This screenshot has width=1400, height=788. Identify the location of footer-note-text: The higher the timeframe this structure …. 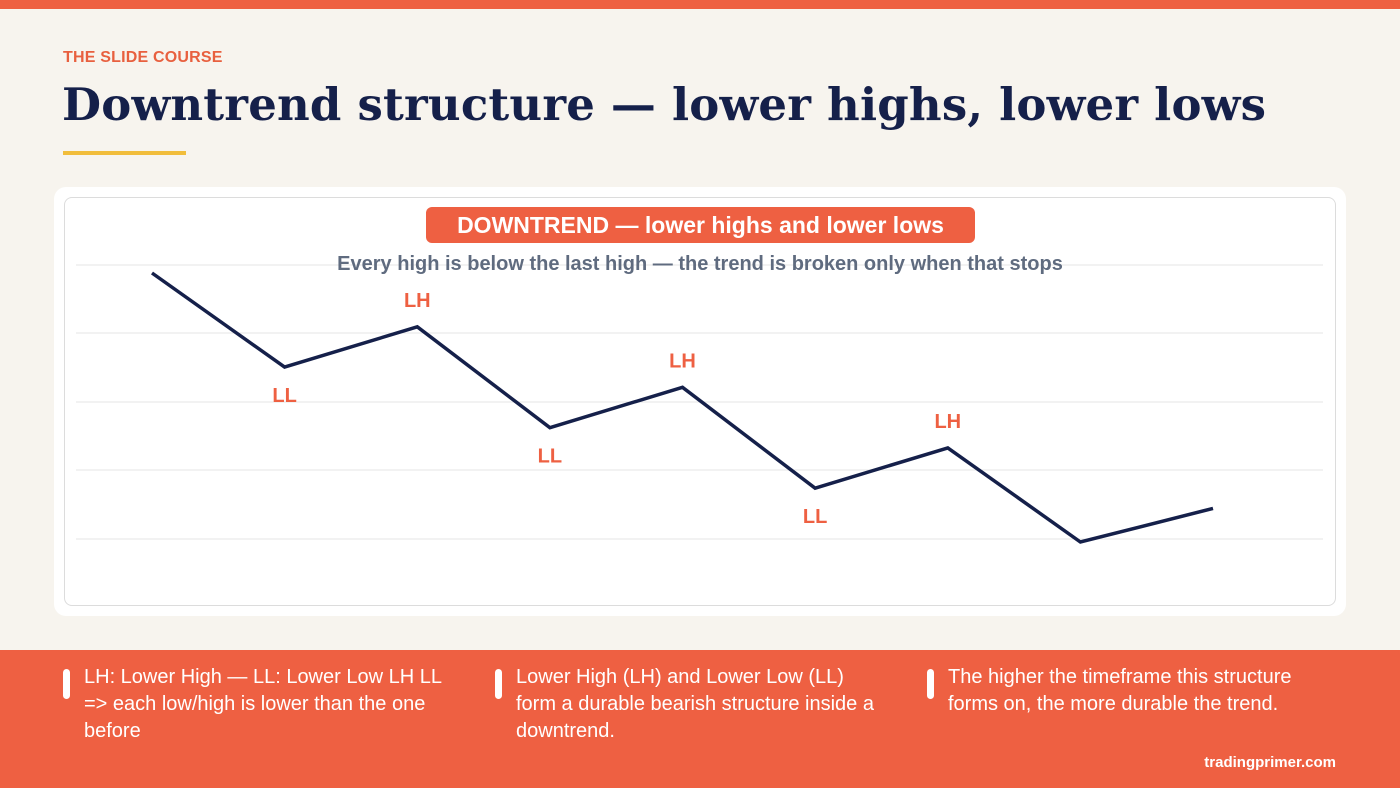
(1120, 690).